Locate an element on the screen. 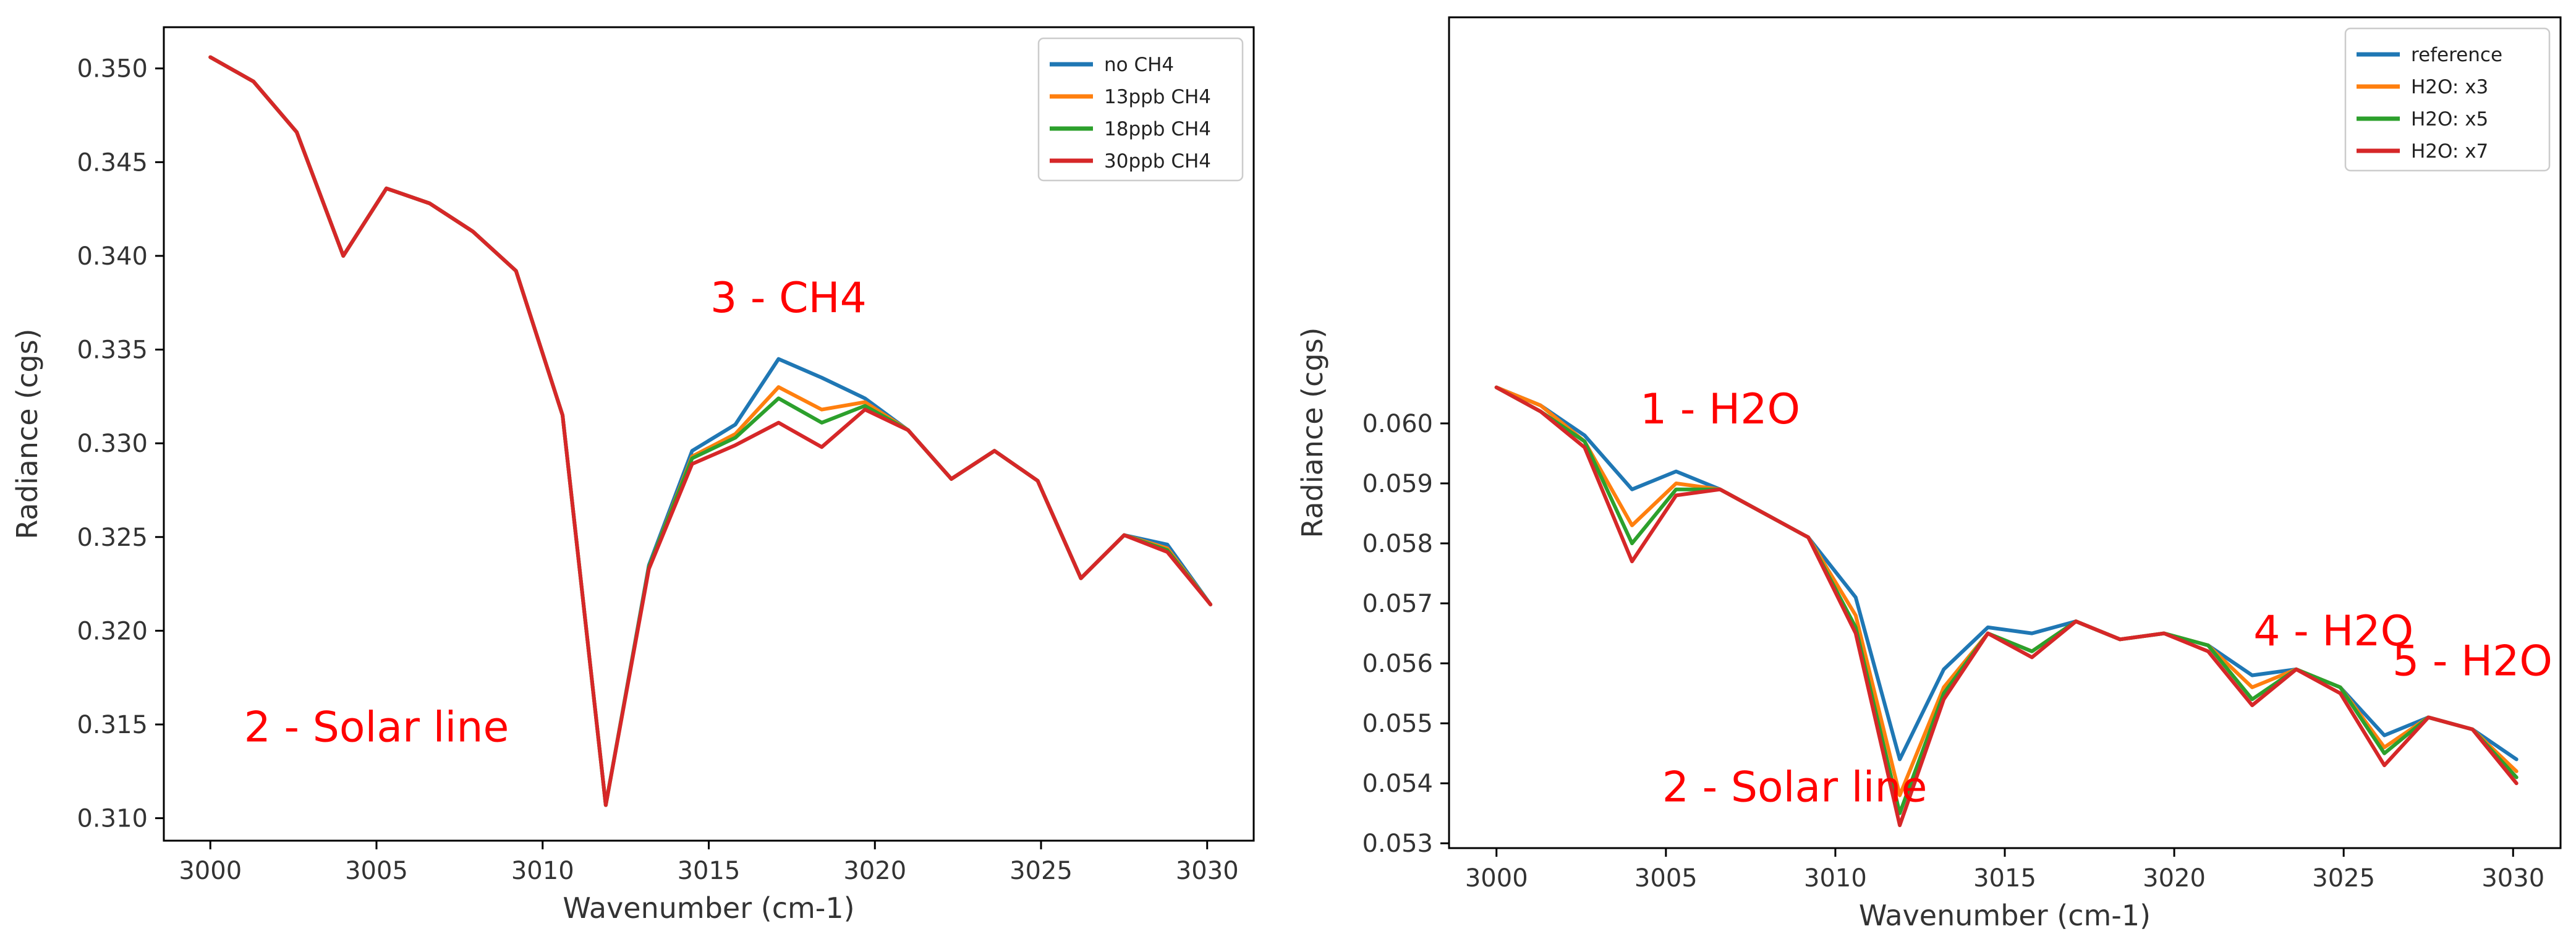 The image size is (2576, 947). legend-entry-1: no CH4 is located at coordinates (1139, 65).